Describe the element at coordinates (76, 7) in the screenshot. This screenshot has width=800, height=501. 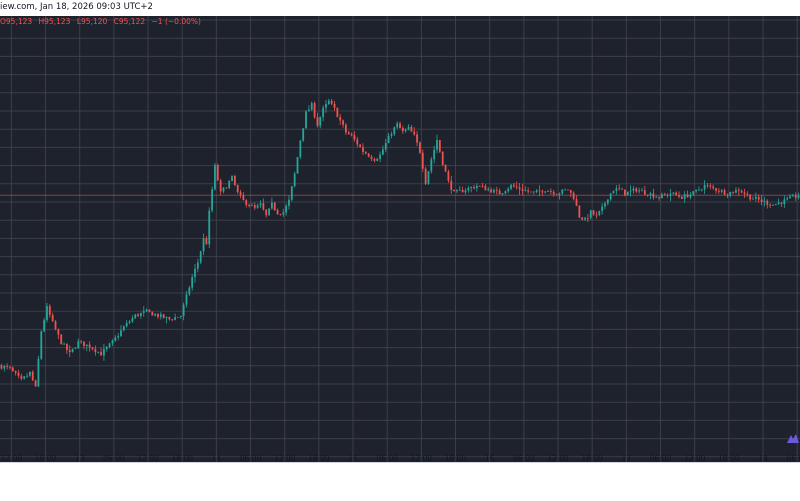
I see `snapshot-caption: iew.com, Jan 18, 2026 09:03 UTC+2` at that location.